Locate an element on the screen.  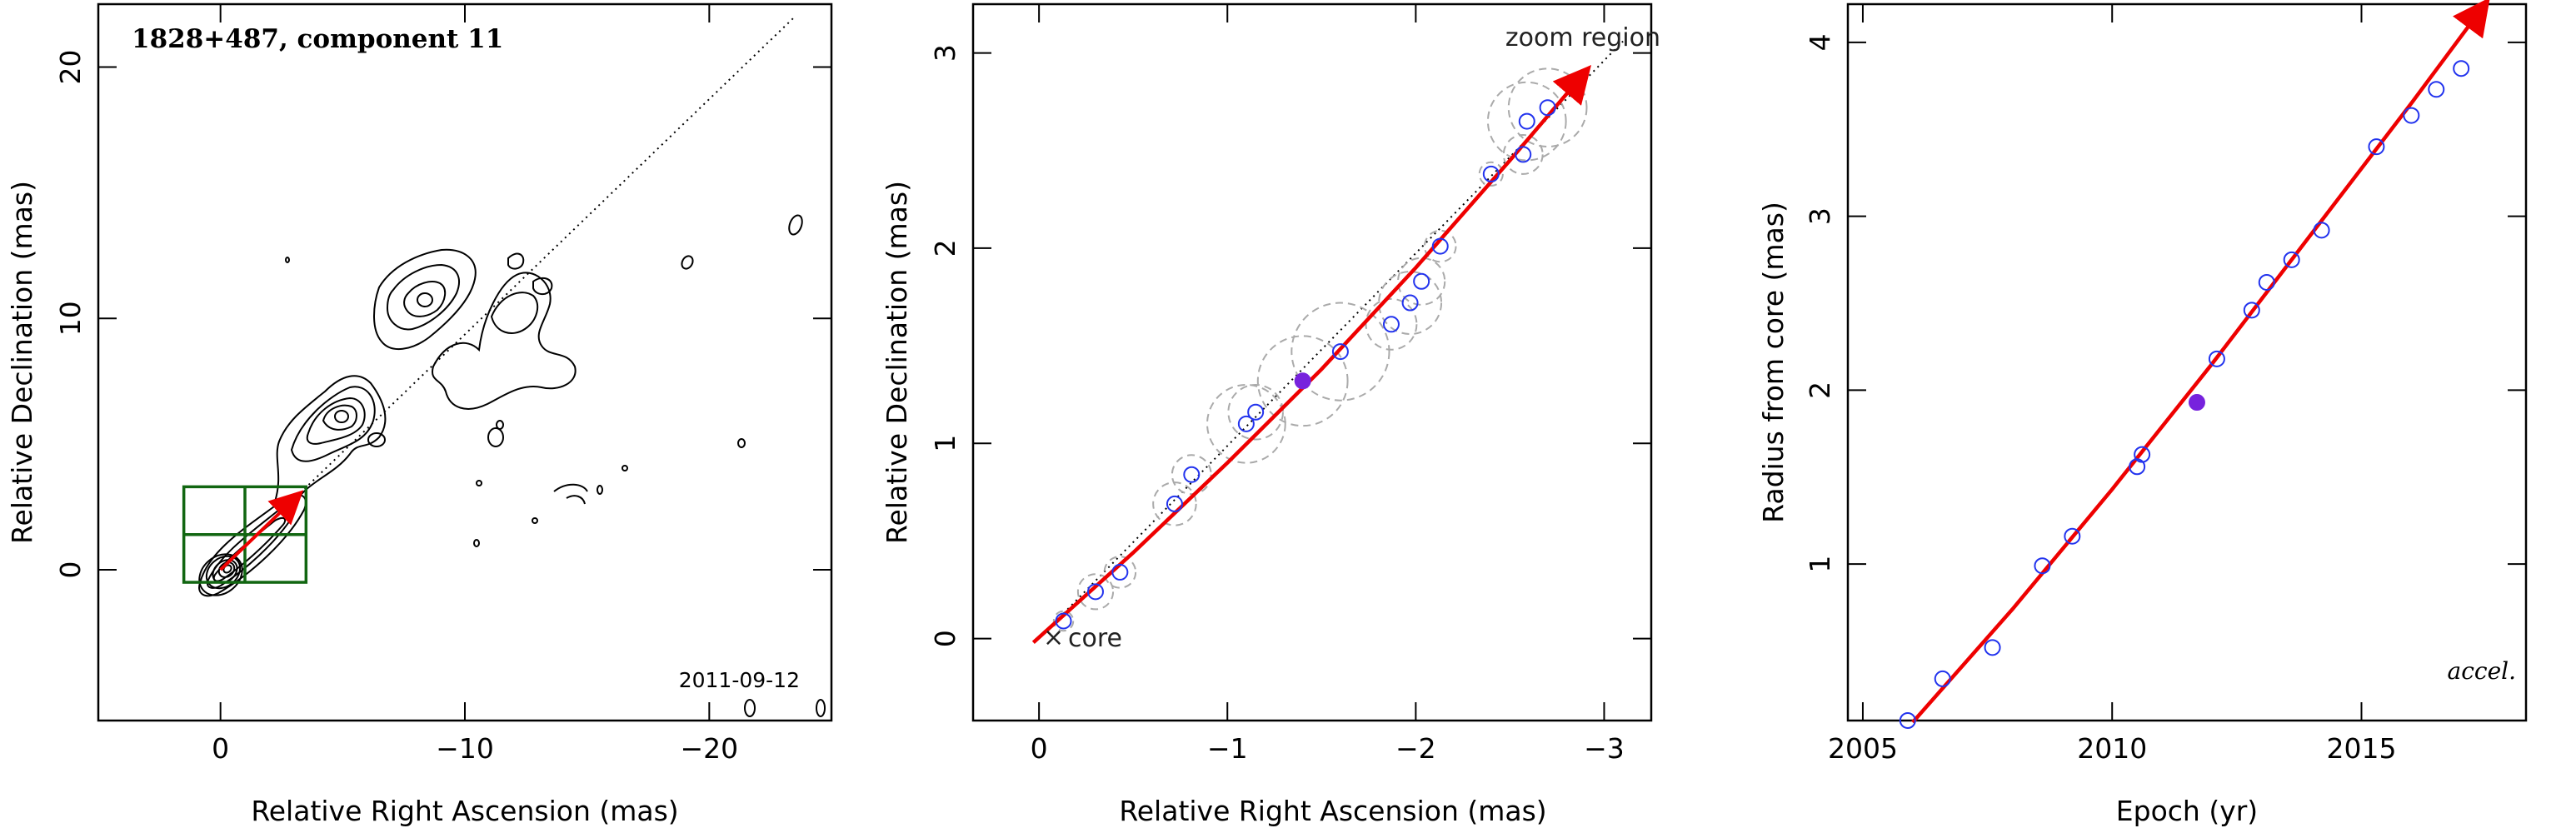
x-axis-label: Relative Right Ascension (mas) is located at coordinates (1332, 811).